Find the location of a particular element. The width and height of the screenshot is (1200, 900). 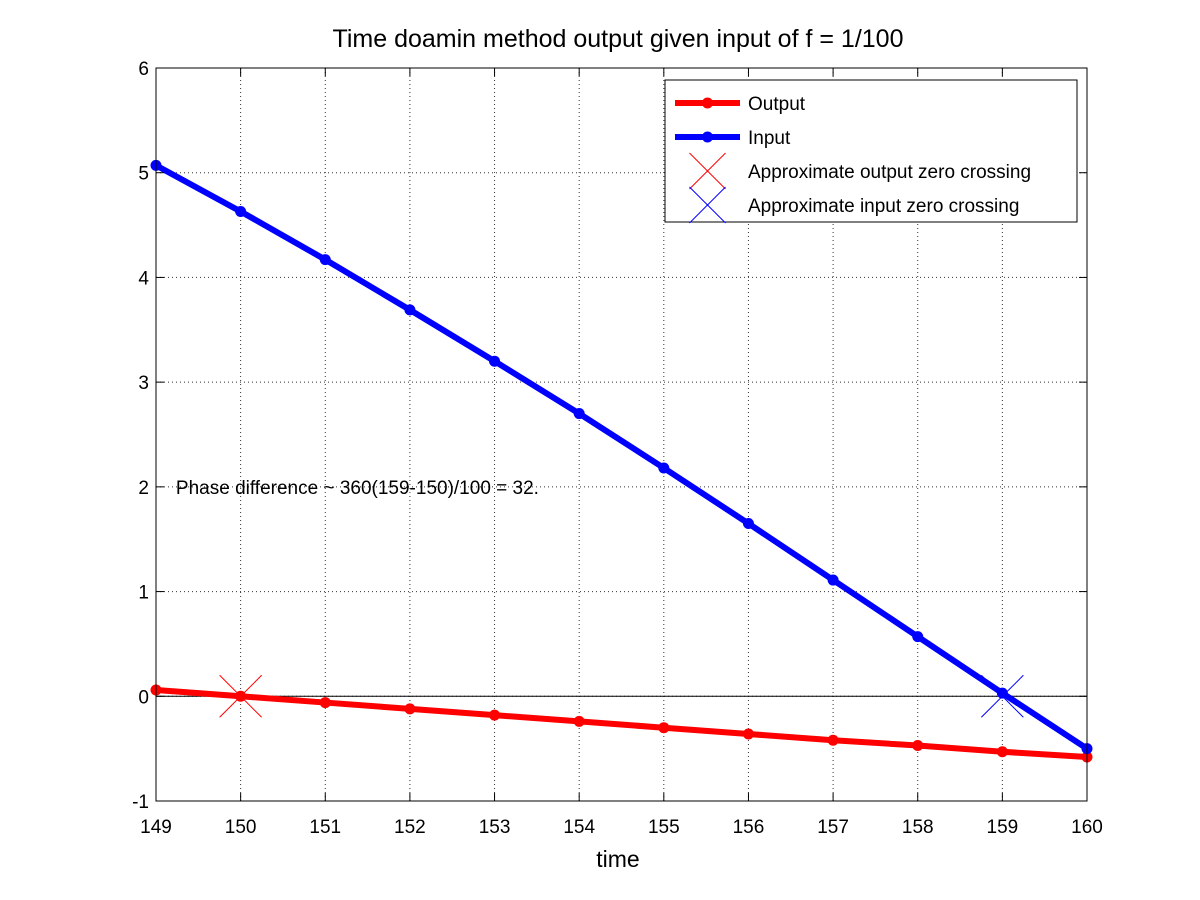

zero-crossing-markers is located at coordinates (621, 696).